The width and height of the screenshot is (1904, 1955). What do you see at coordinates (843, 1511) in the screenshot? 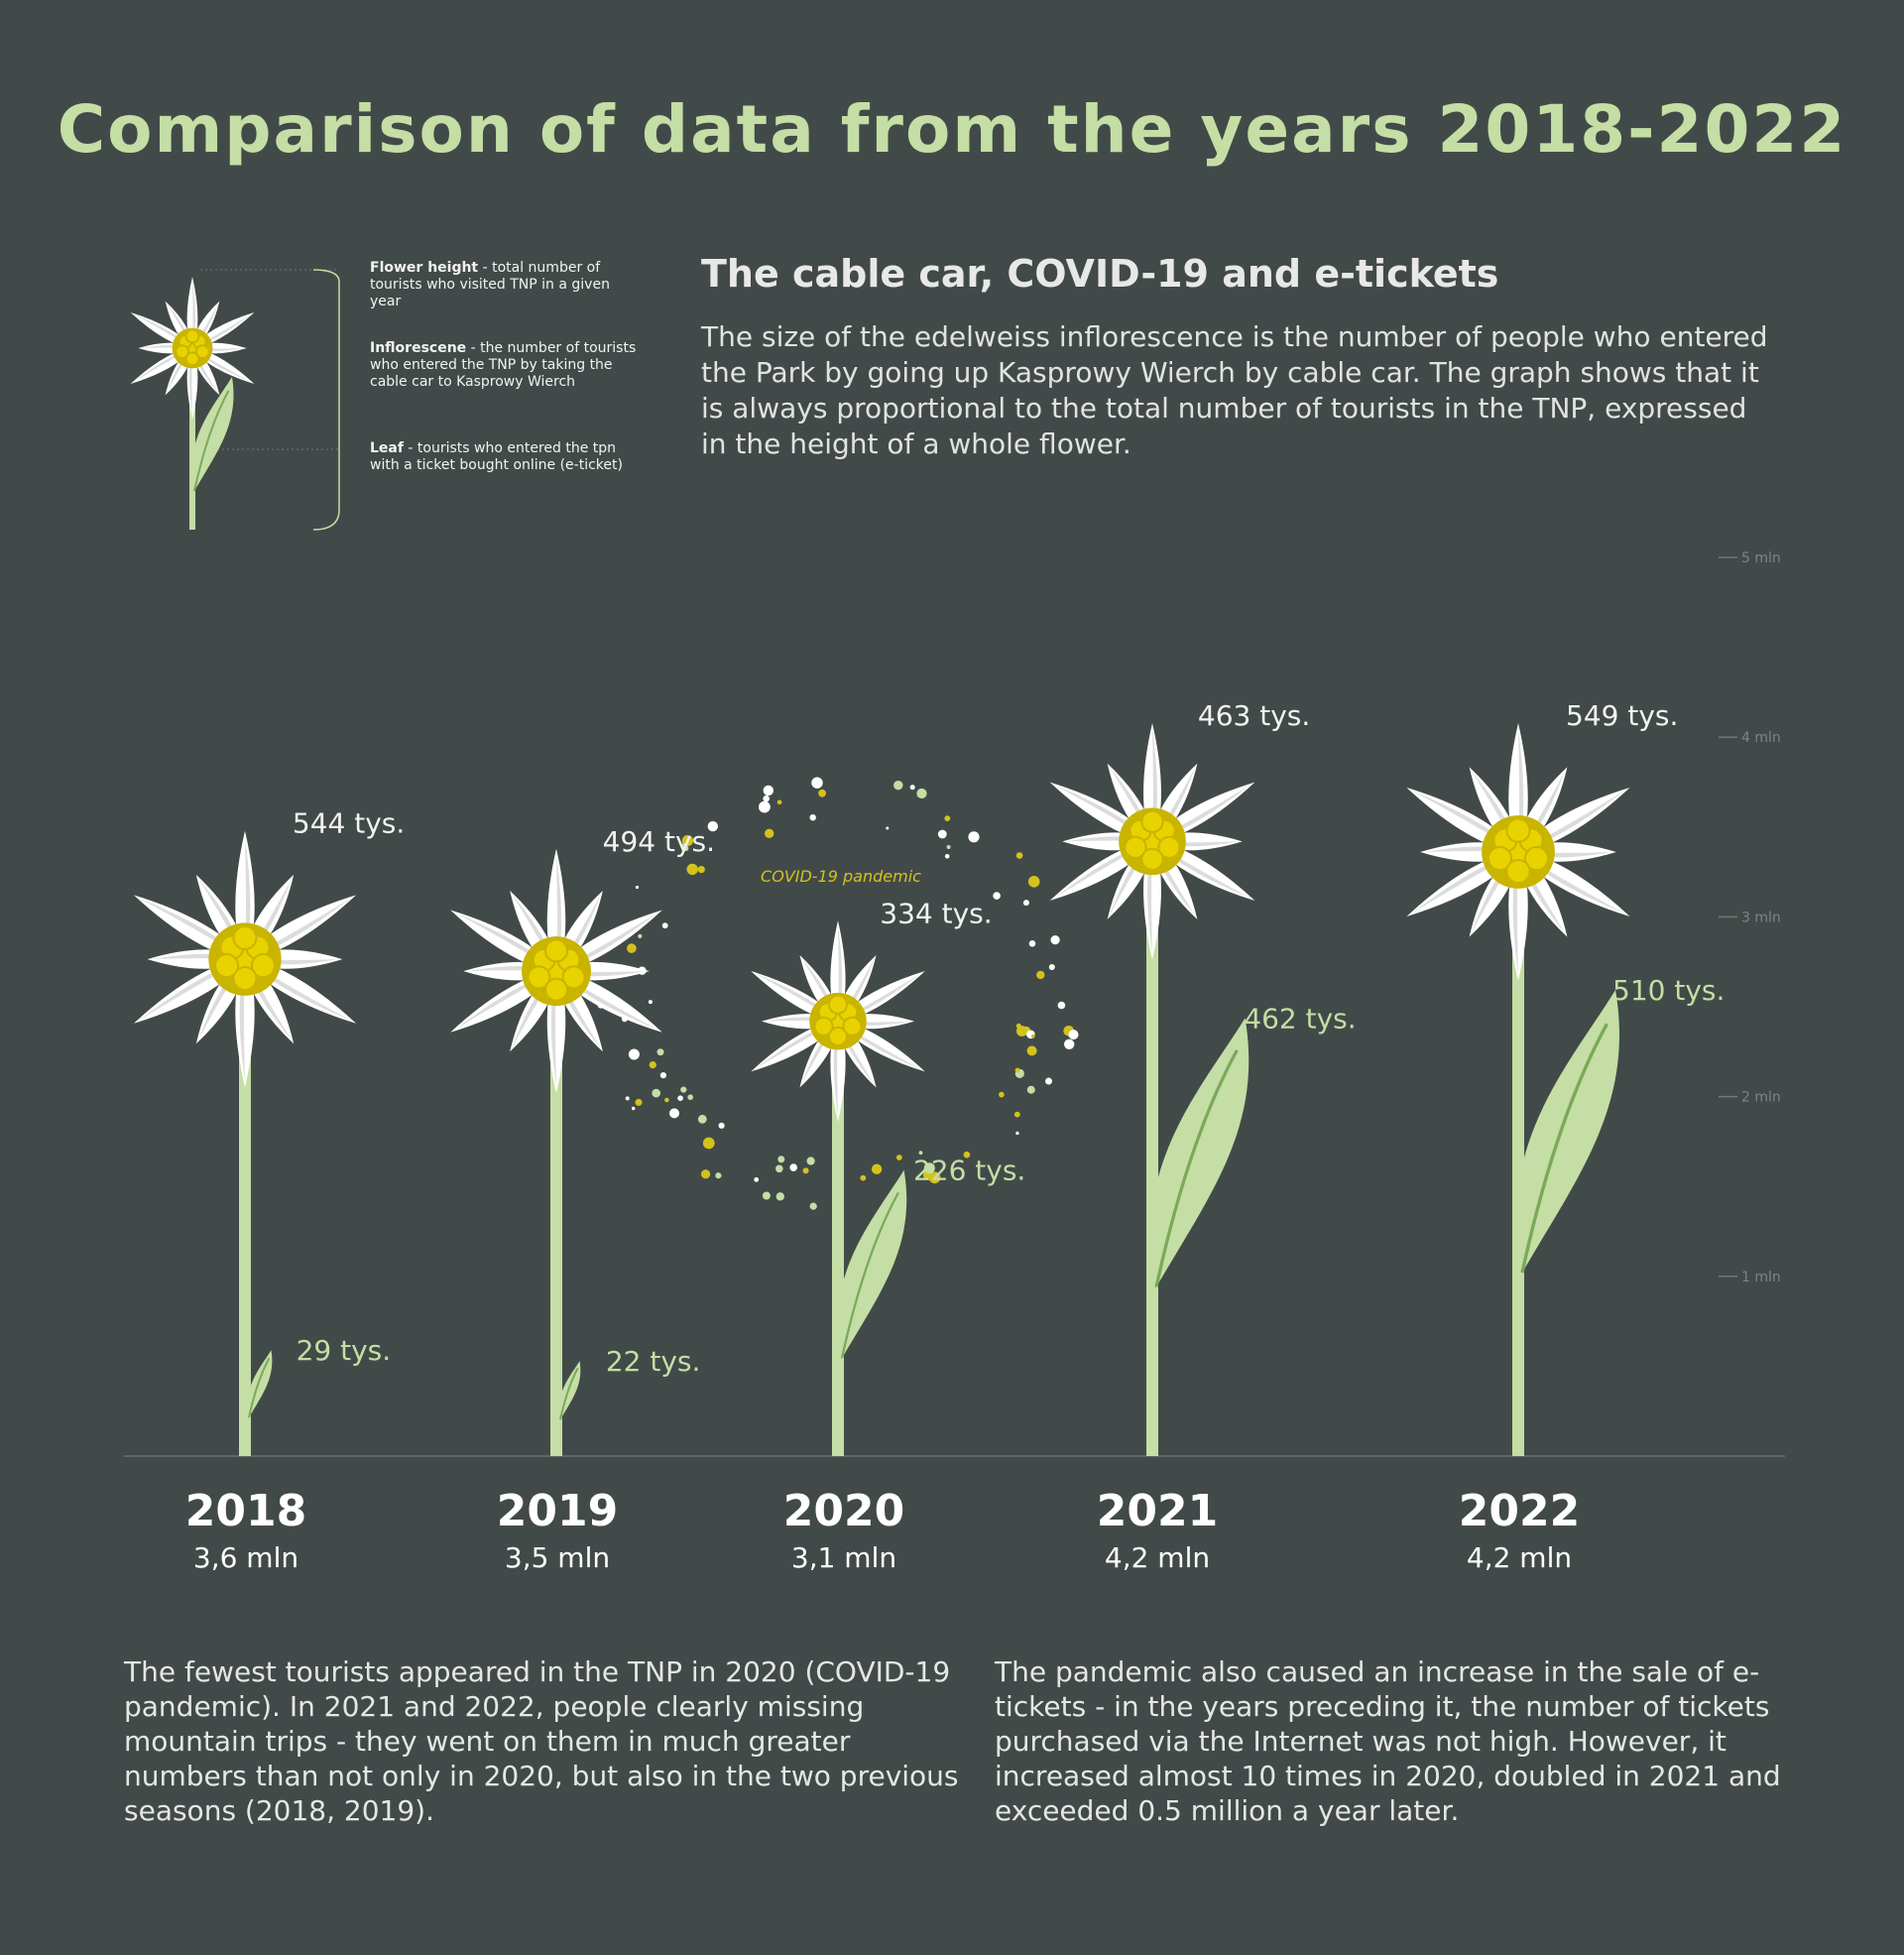
I see `year-label-2020: 2020` at bounding box center [843, 1511].